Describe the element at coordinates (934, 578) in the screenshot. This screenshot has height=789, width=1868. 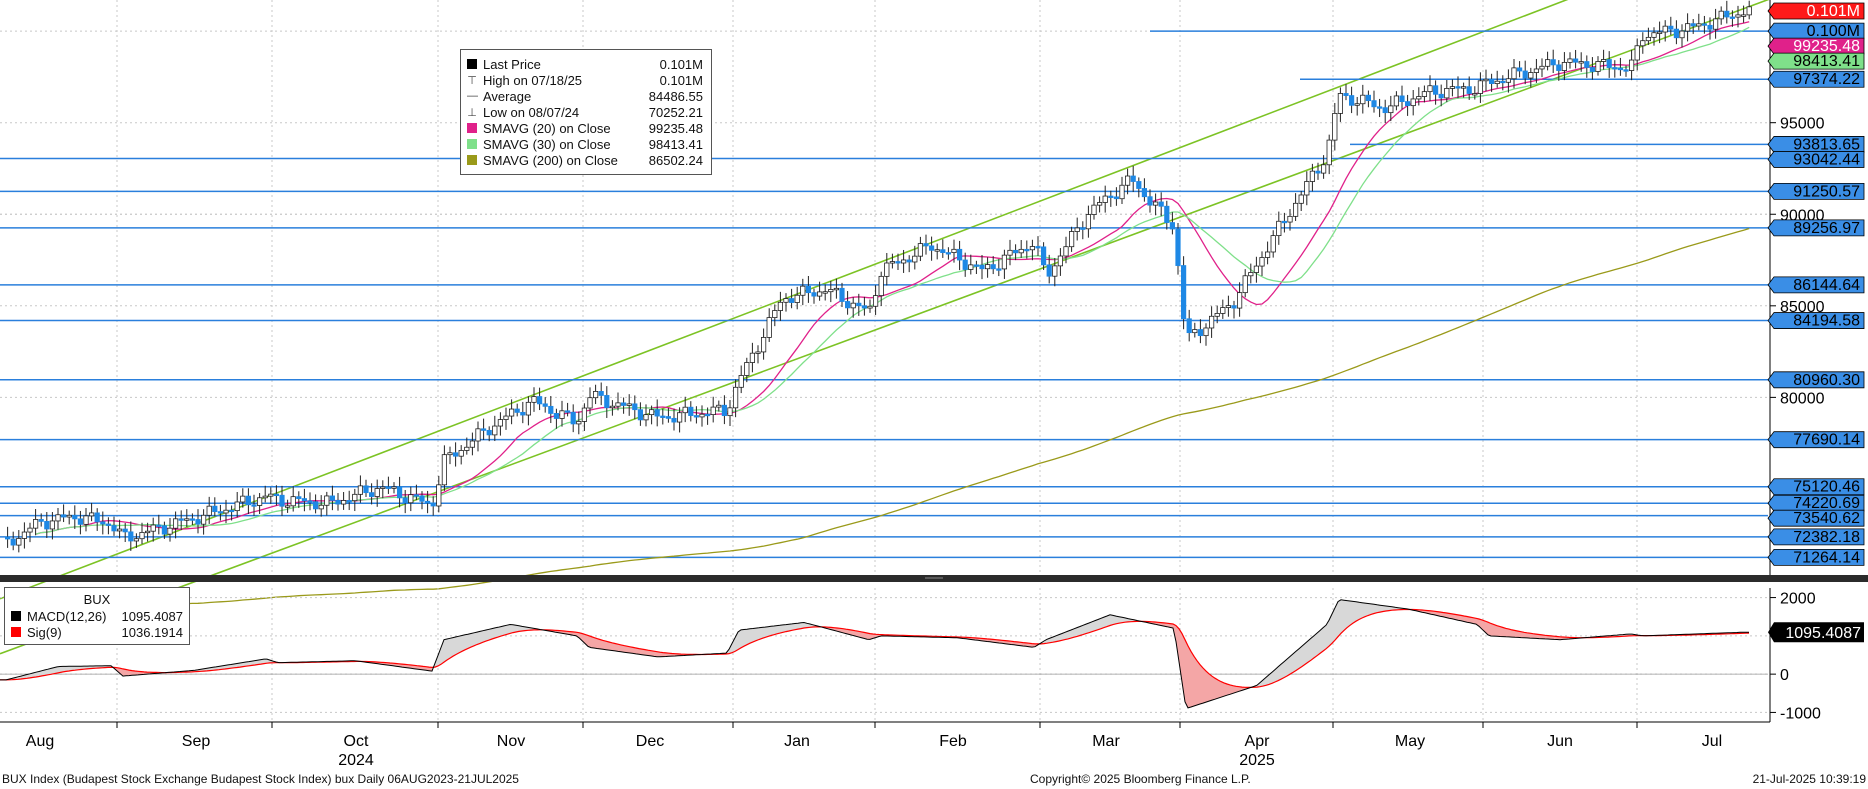
I see `panel-divider` at that location.